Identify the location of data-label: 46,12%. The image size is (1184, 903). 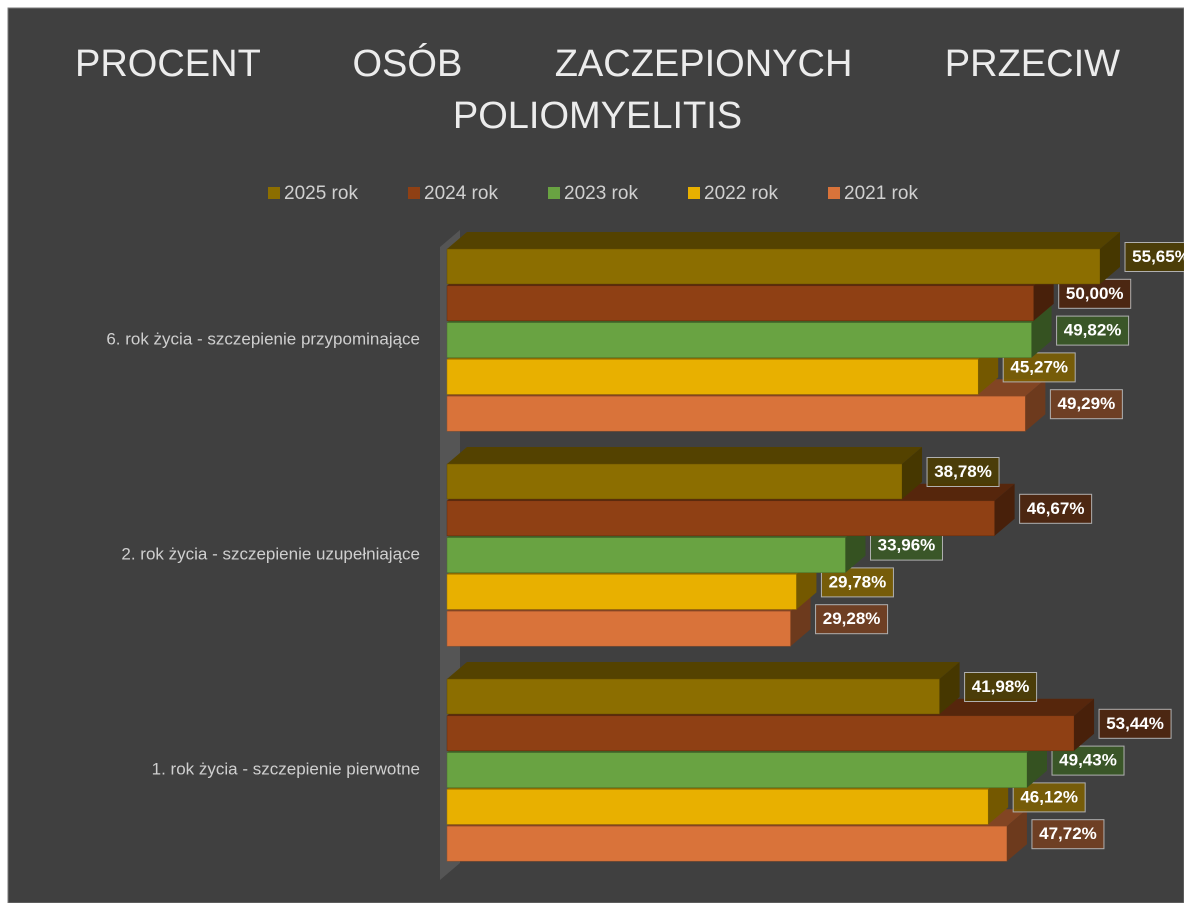
(1049, 796).